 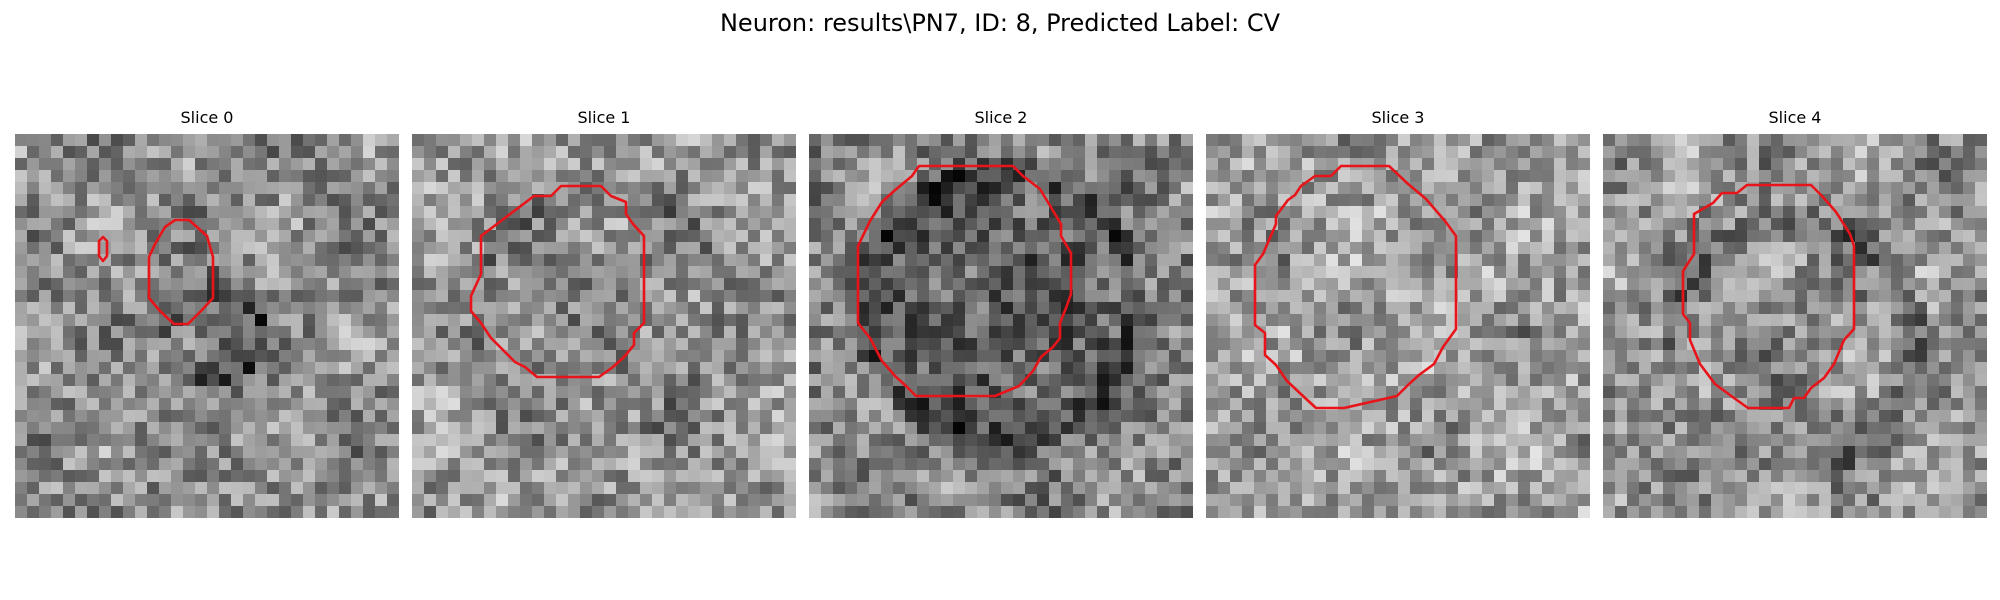 I want to click on secondary-contour, so click(x=103, y=249).